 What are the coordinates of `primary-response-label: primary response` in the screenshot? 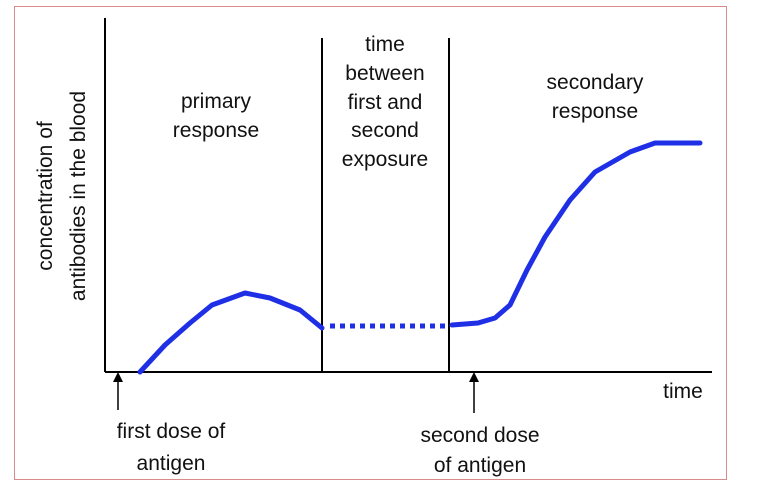 It's located at (216, 116).